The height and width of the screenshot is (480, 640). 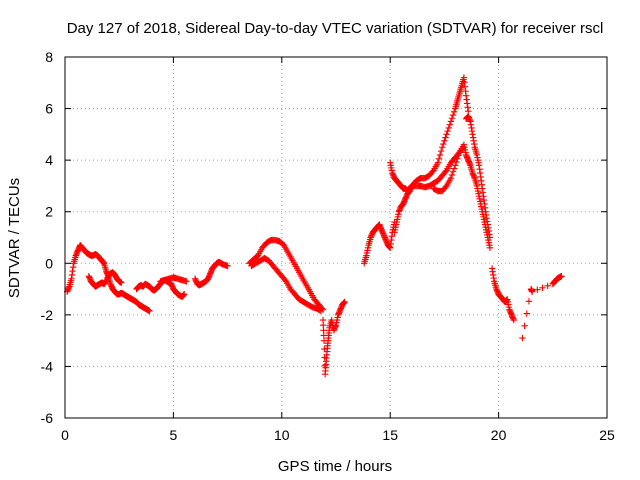 I want to click on y-tick-label: -6, so click(x=47, y=418).